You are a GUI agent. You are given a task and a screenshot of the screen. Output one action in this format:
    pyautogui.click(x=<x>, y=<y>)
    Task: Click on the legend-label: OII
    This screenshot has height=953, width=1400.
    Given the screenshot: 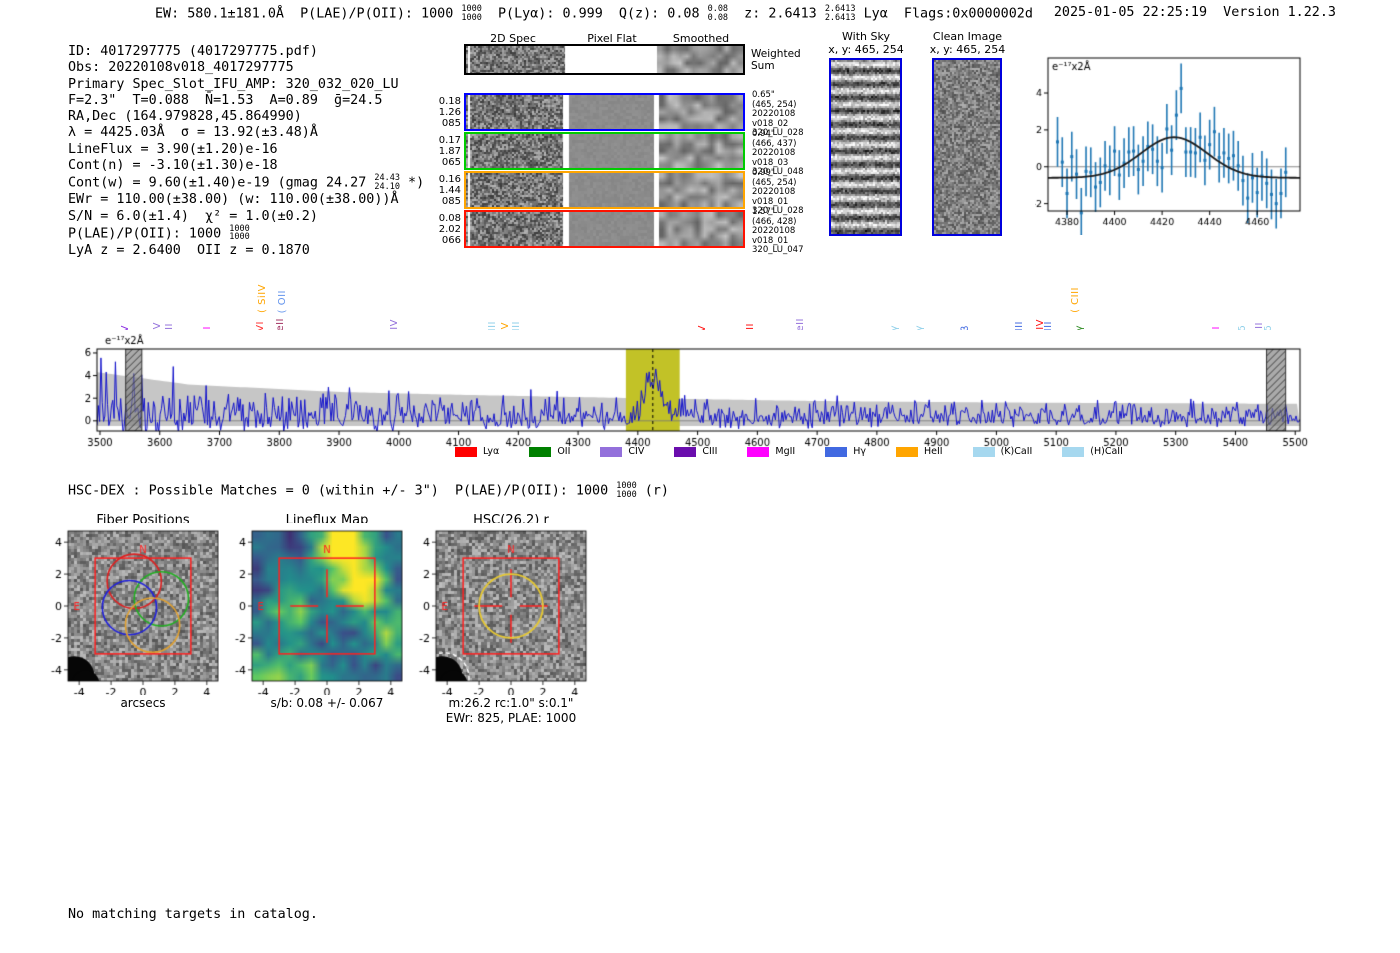 What is the action you would take?
    pyautogui.click(x=564, y=451)
    